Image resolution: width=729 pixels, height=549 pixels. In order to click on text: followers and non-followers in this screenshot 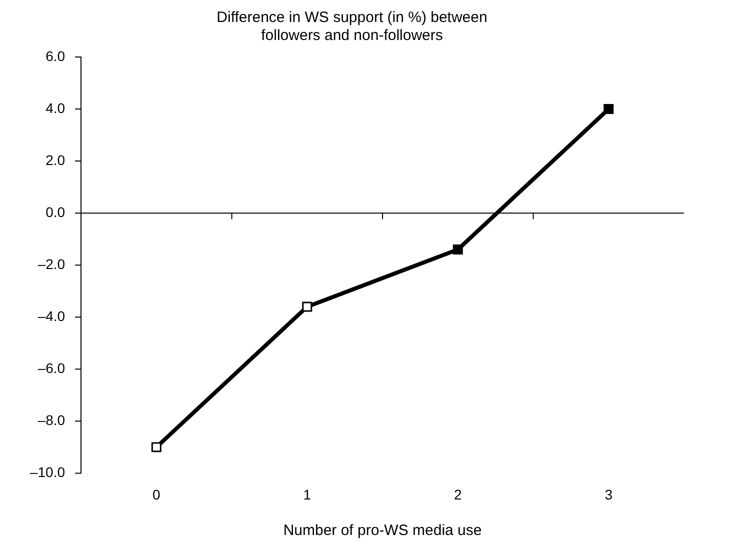, I will do `click(352, 35)`.